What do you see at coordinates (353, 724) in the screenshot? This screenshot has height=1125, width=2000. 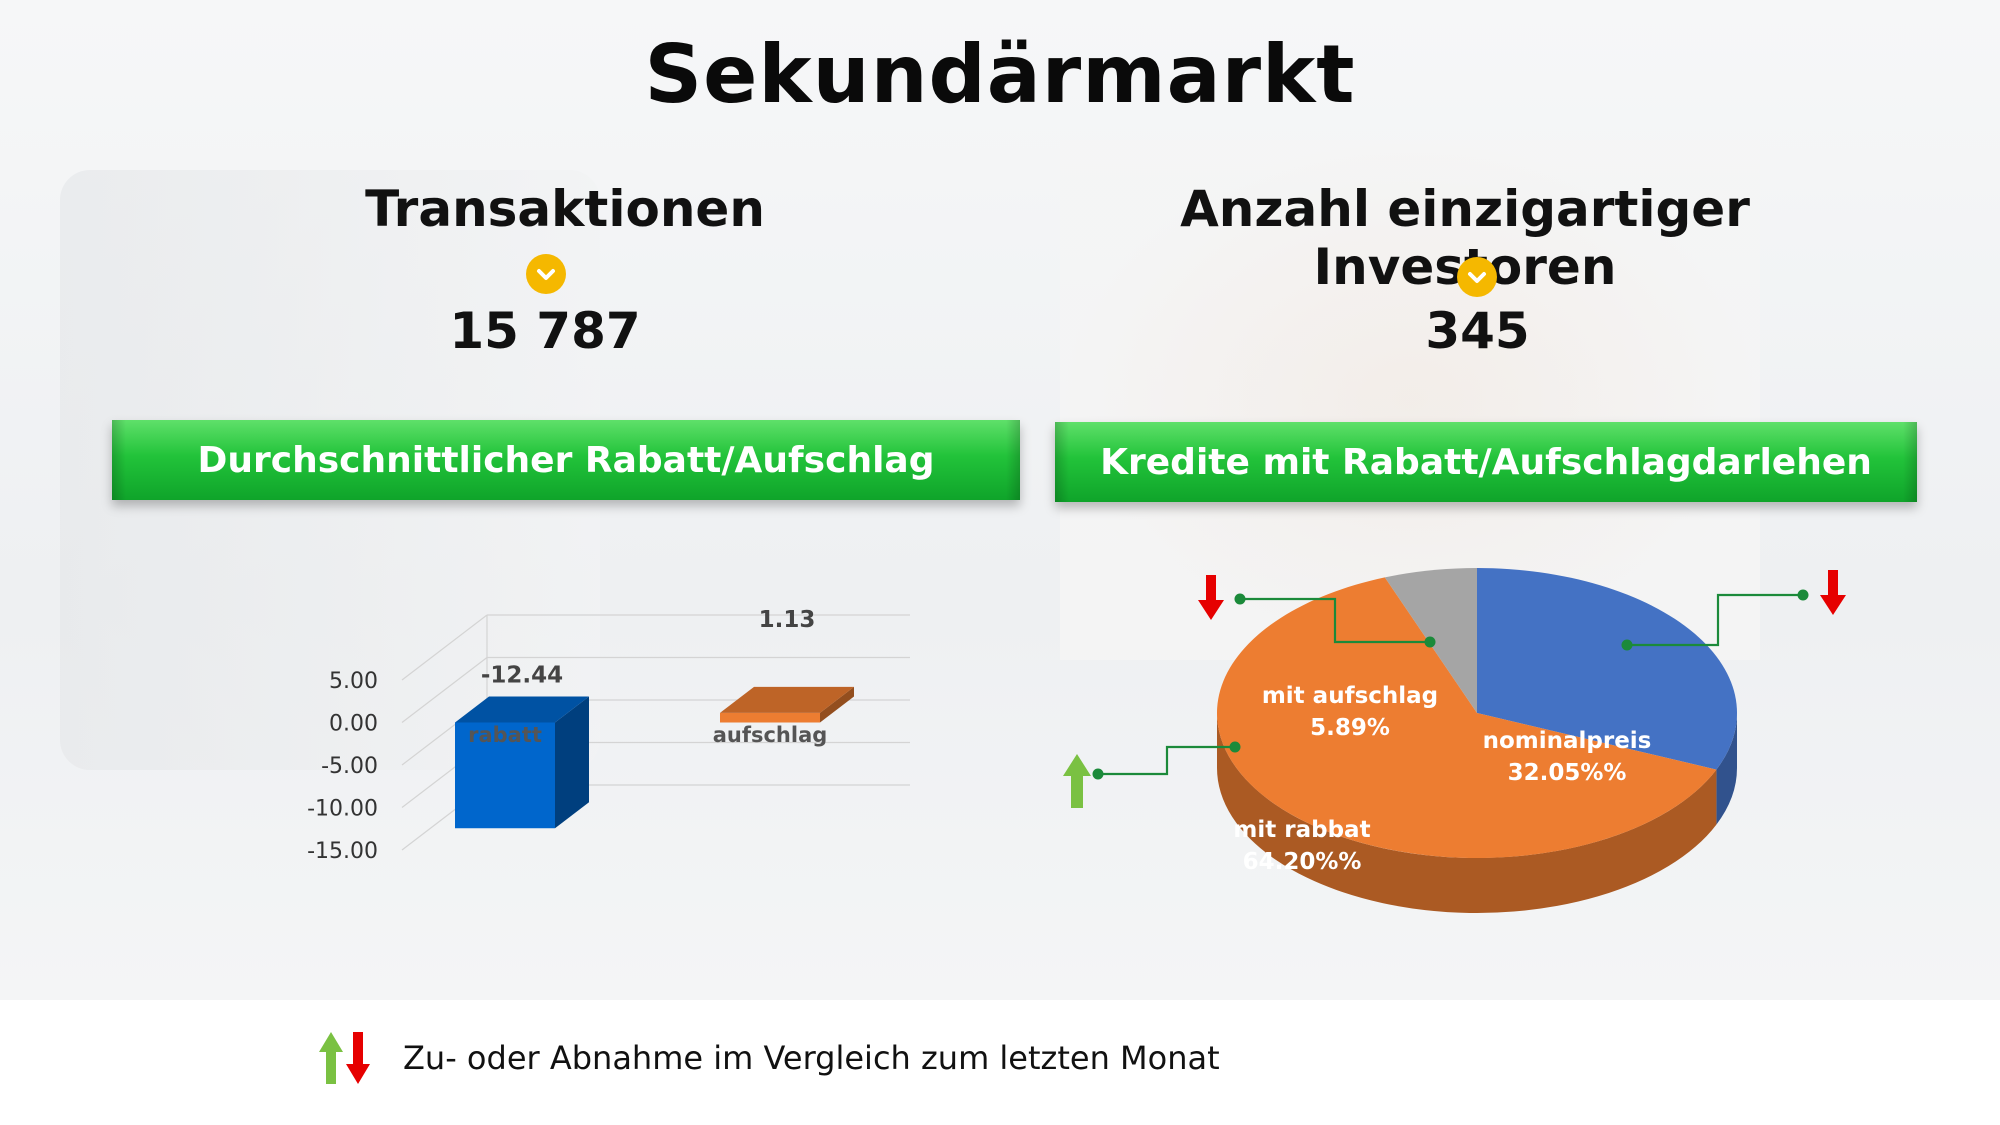 I see `y-tick-label: 0.00` at bounding box center [353, 724].